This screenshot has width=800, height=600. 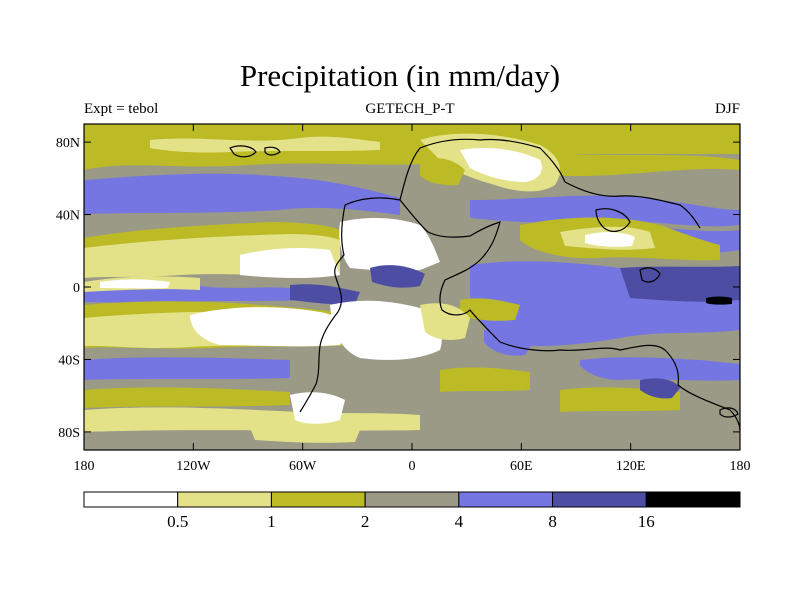 What do you see at coordinates (400, 75) in the screenshot?
I see `map-title: Precipitation (in mm/day)` at bounding box center [400, 75].